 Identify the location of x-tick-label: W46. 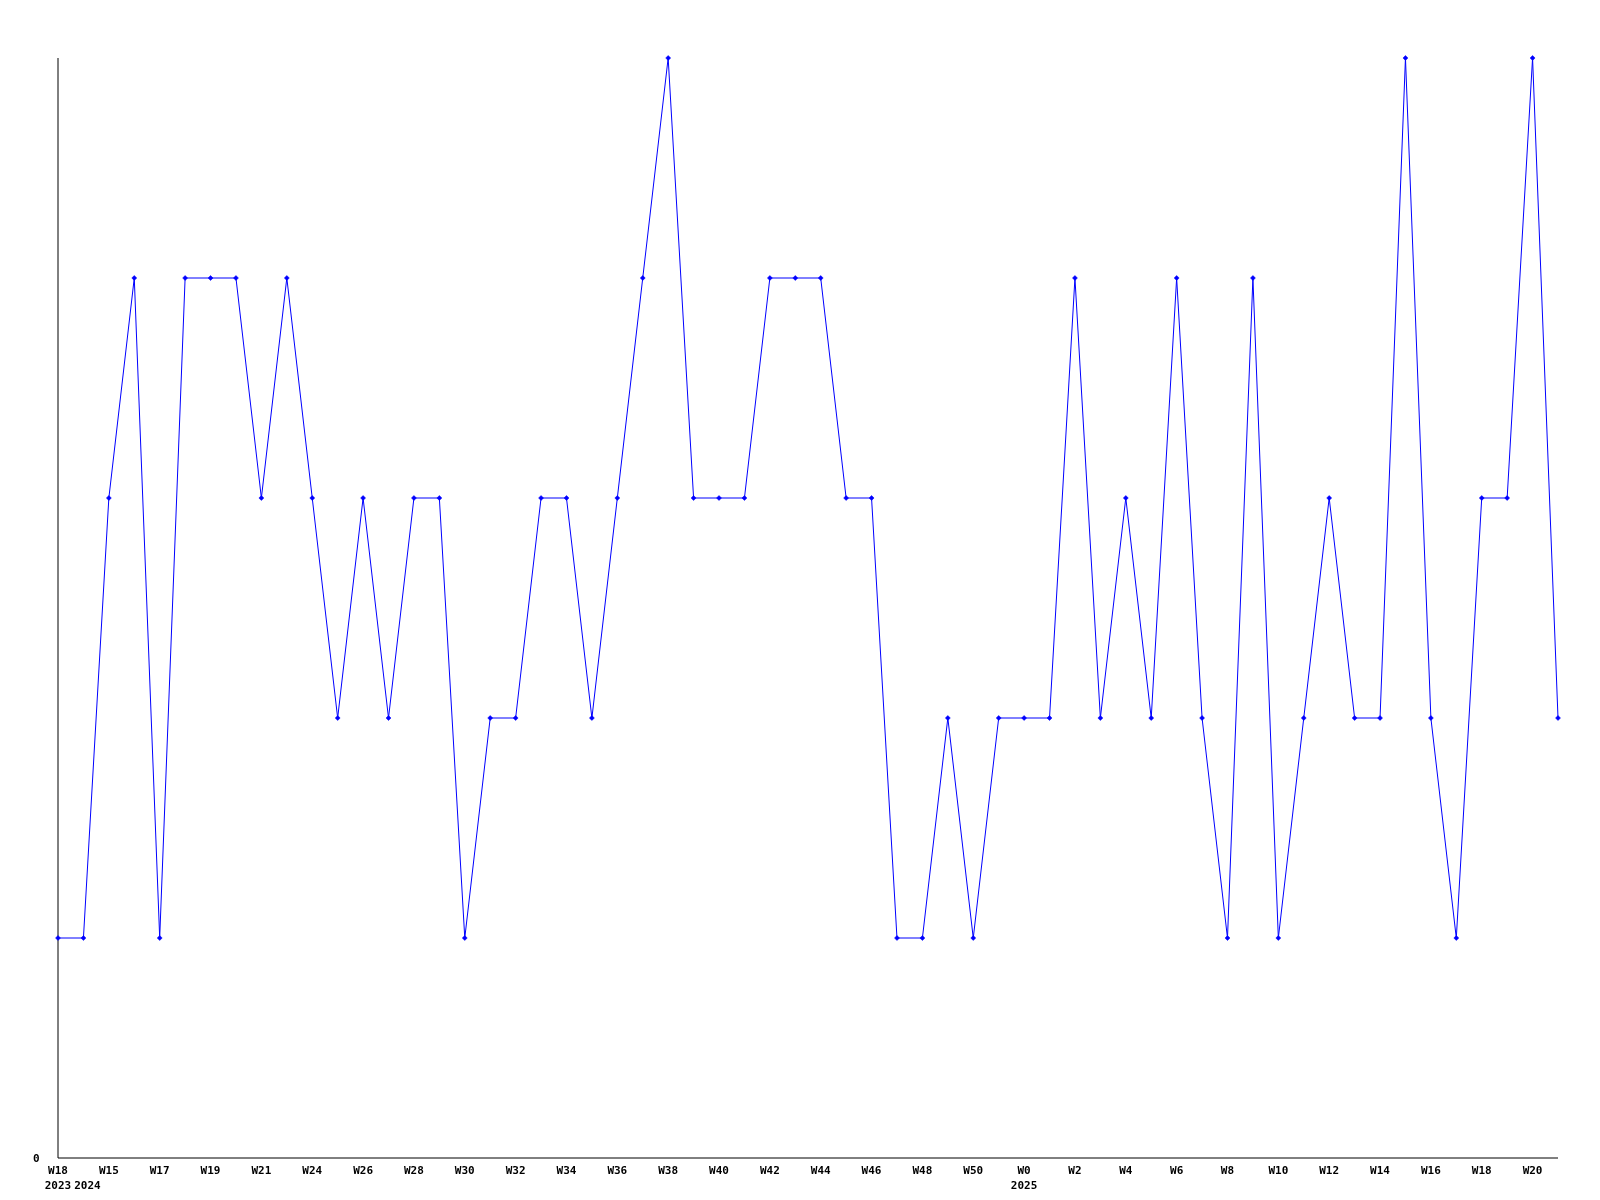
(871, 1170).